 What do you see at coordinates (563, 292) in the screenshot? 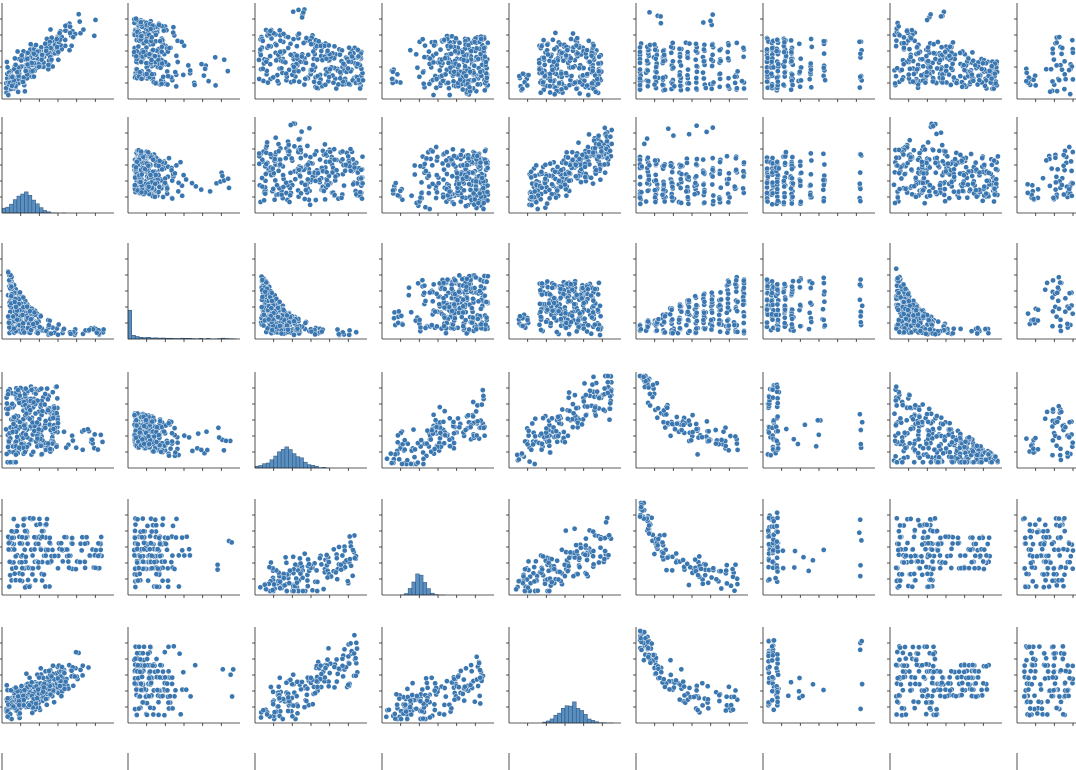
I see `pair-cell-r2-c4` at bounding box center [563, 292].